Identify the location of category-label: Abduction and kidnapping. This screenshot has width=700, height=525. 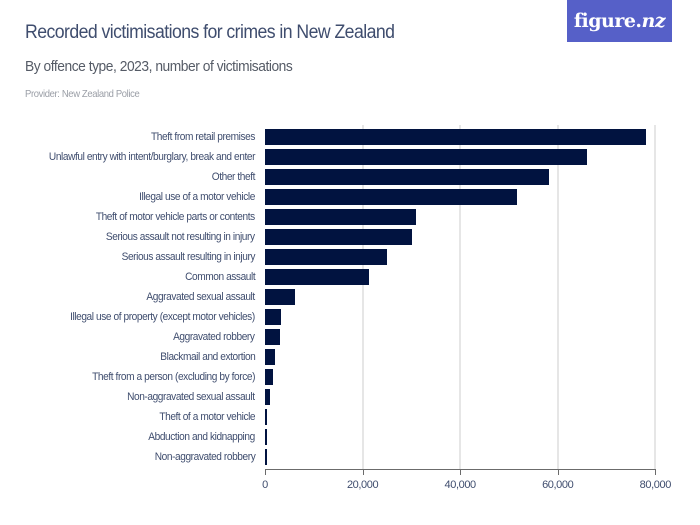
(201, 437).